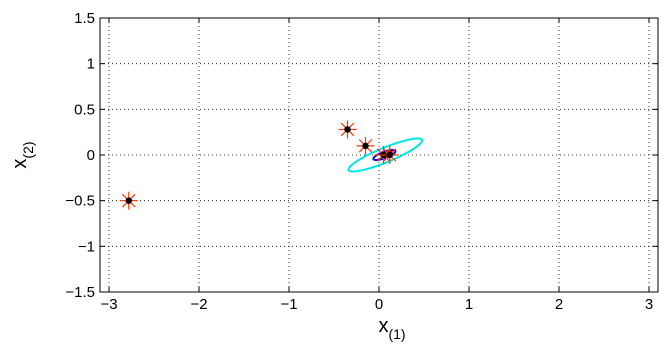 The width and height of the screenshot is (662, 348). What do you see at coordinates (84, 18) in the screenshot?
I see `y-tick-label: 1.5` at bounding box center [84, 18].